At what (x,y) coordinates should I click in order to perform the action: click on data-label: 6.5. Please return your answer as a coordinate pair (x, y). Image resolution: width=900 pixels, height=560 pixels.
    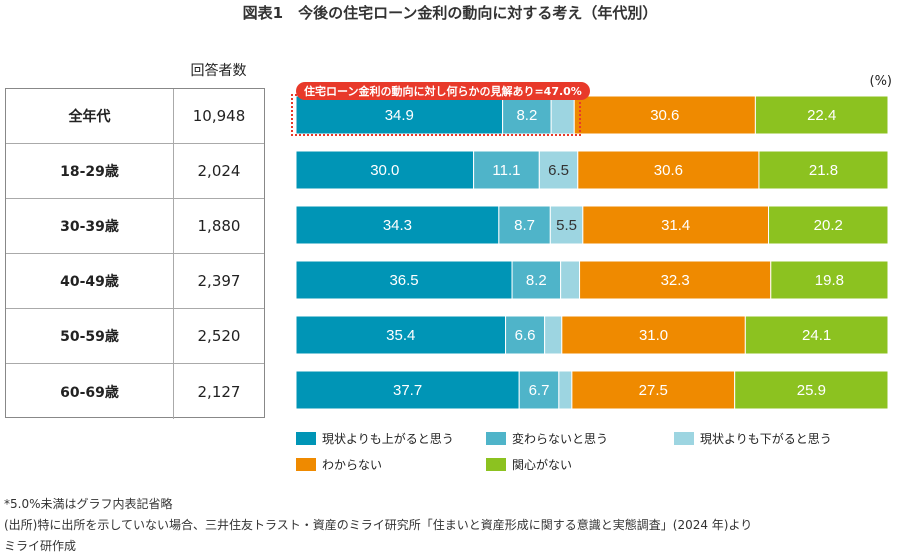
    Looking at the image, I should click on (558, 170).